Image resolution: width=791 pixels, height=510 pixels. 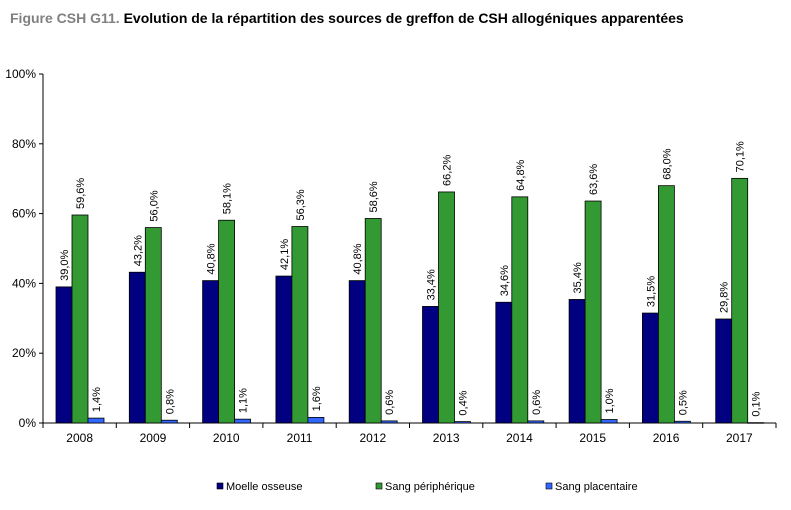 I want to click on data-label: 64,8%, so click(x=521, y=174).